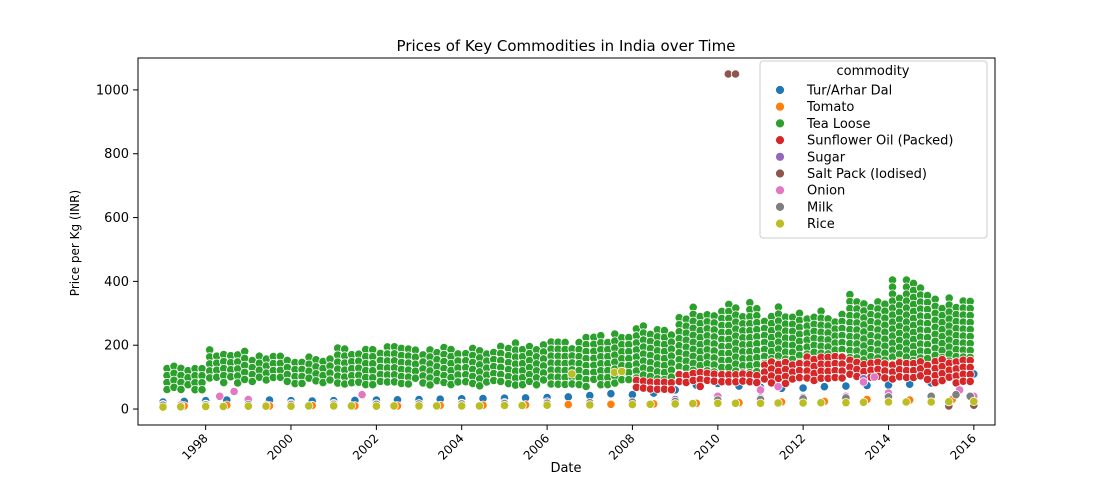 The height and width of the screenshot is (483, 1104). Describe the element at coordinates (803, 373) in the screenshot. I see `series-sunflower-oil-packed` at that location.